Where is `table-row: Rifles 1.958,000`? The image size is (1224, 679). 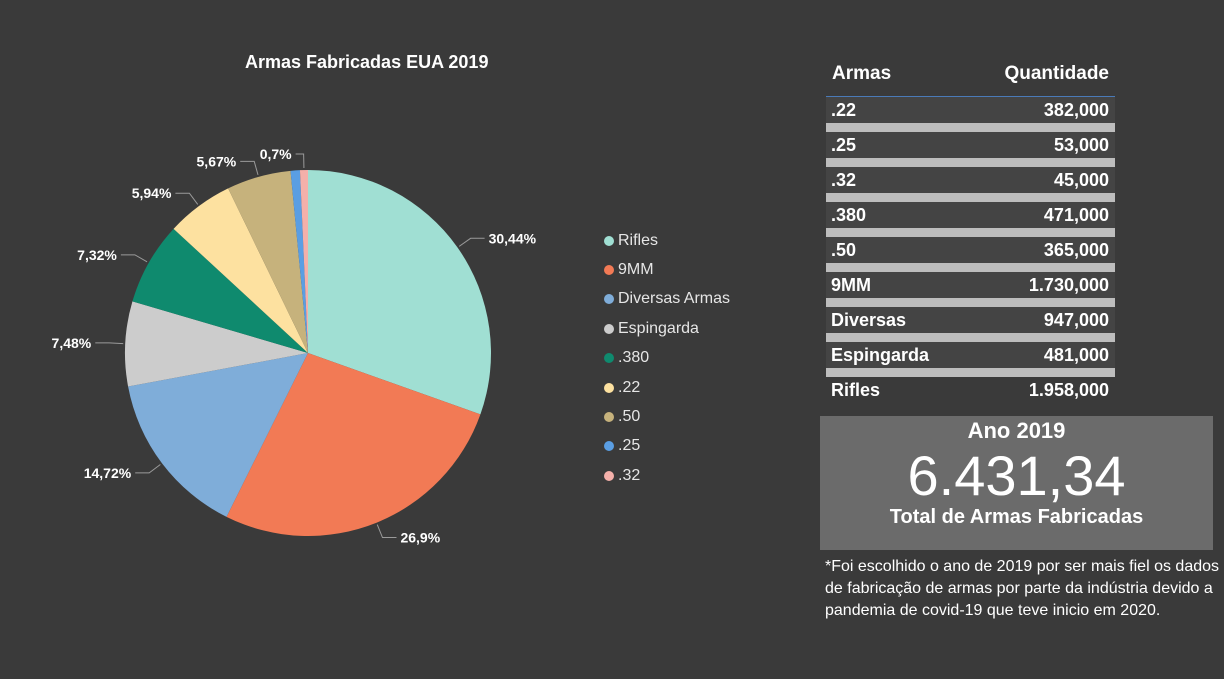 table-row: Rifles 1.958,000 is located at coordinates (970, 385).